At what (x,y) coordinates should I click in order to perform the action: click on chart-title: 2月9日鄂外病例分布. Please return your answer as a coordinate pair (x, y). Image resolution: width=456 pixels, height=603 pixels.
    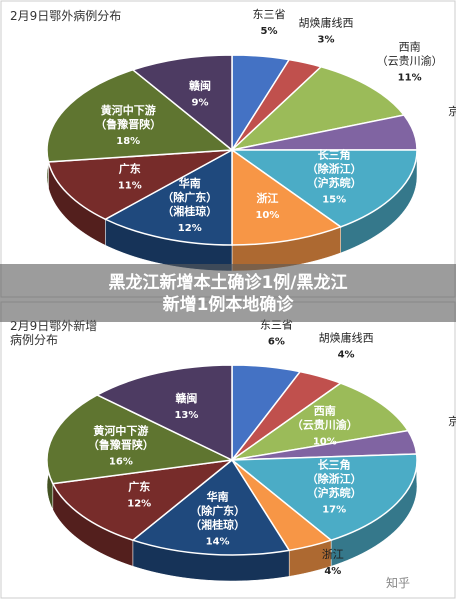
    Looking at the image, I should click on (65, 15).